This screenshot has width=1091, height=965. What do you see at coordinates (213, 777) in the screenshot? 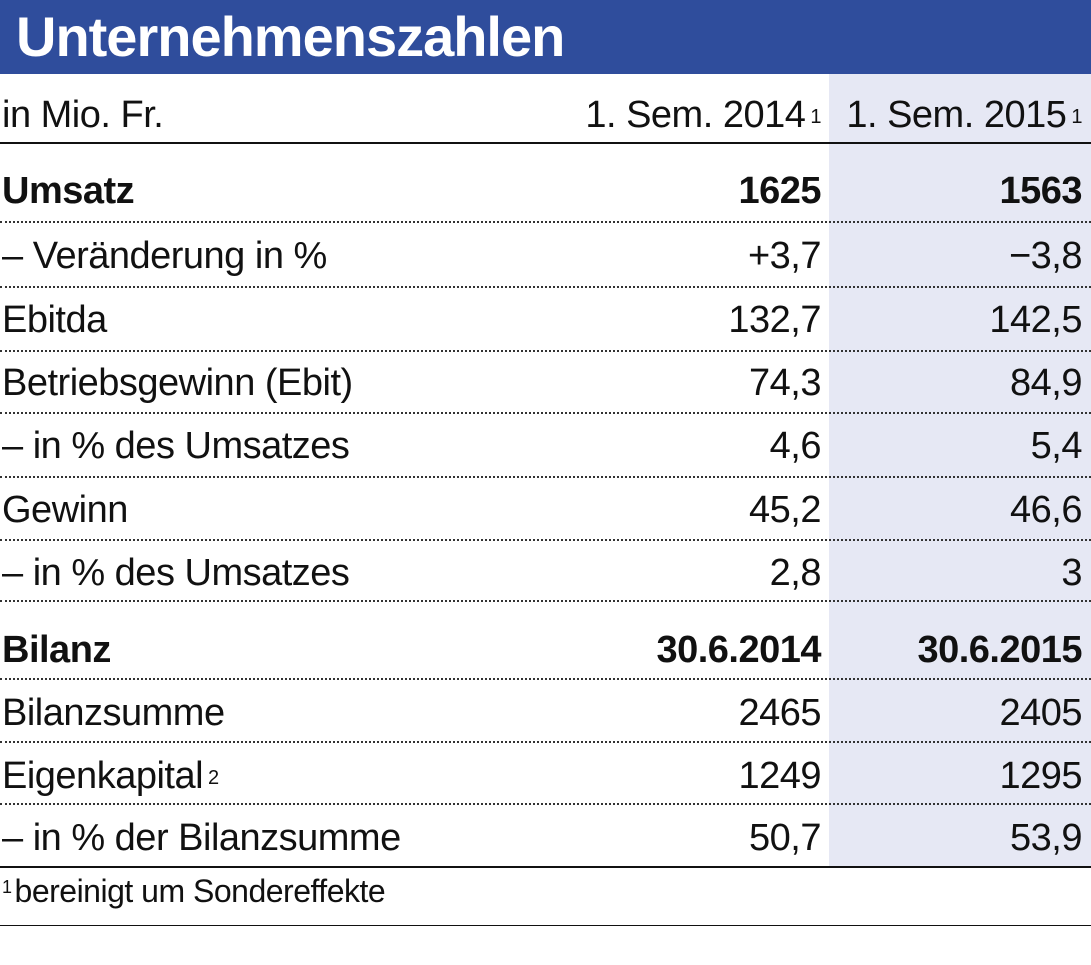
I see `footnote-marker: 2` at bounding box center [213, 777].